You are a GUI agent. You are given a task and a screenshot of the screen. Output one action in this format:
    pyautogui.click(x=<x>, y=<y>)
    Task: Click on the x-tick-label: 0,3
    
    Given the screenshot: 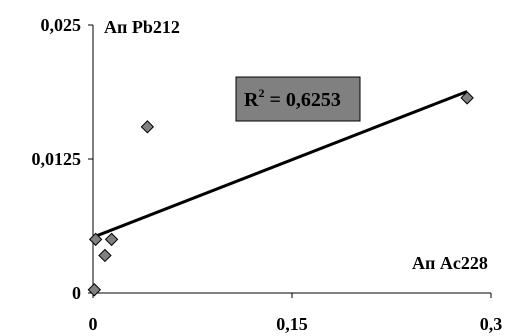 What is the action you would take?
    pyautogui.click(x=491, y=324)
    